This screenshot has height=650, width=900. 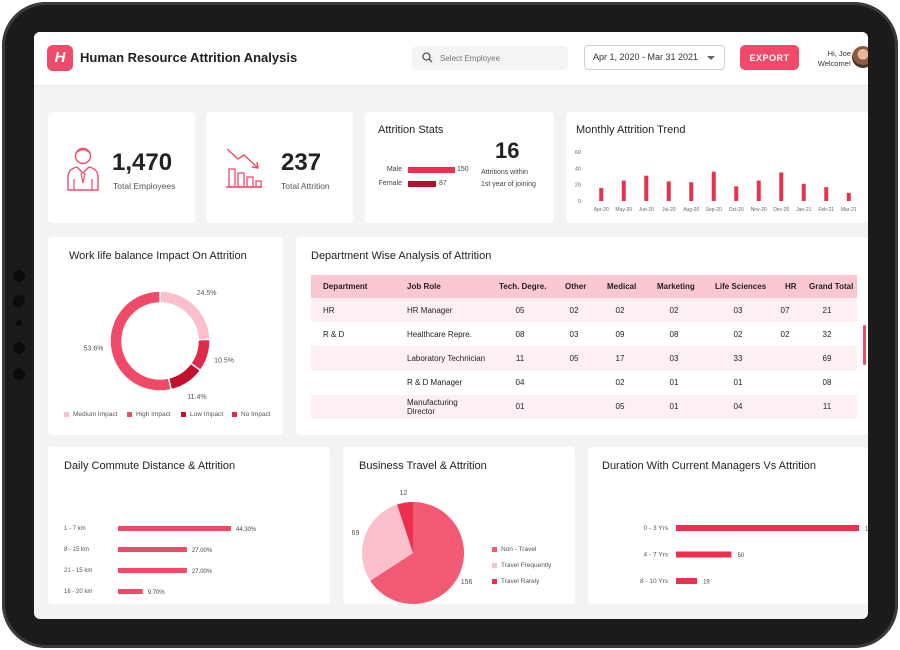 I want to click on search-icon, so click(x=427, y=57).